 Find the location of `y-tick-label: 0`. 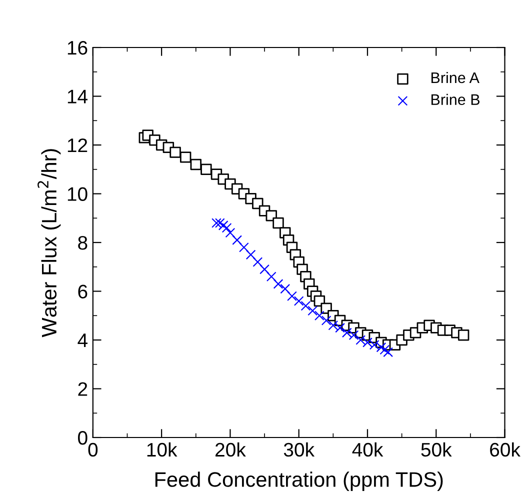

y-tick-label: 0 is located at coordinates (83, 437).